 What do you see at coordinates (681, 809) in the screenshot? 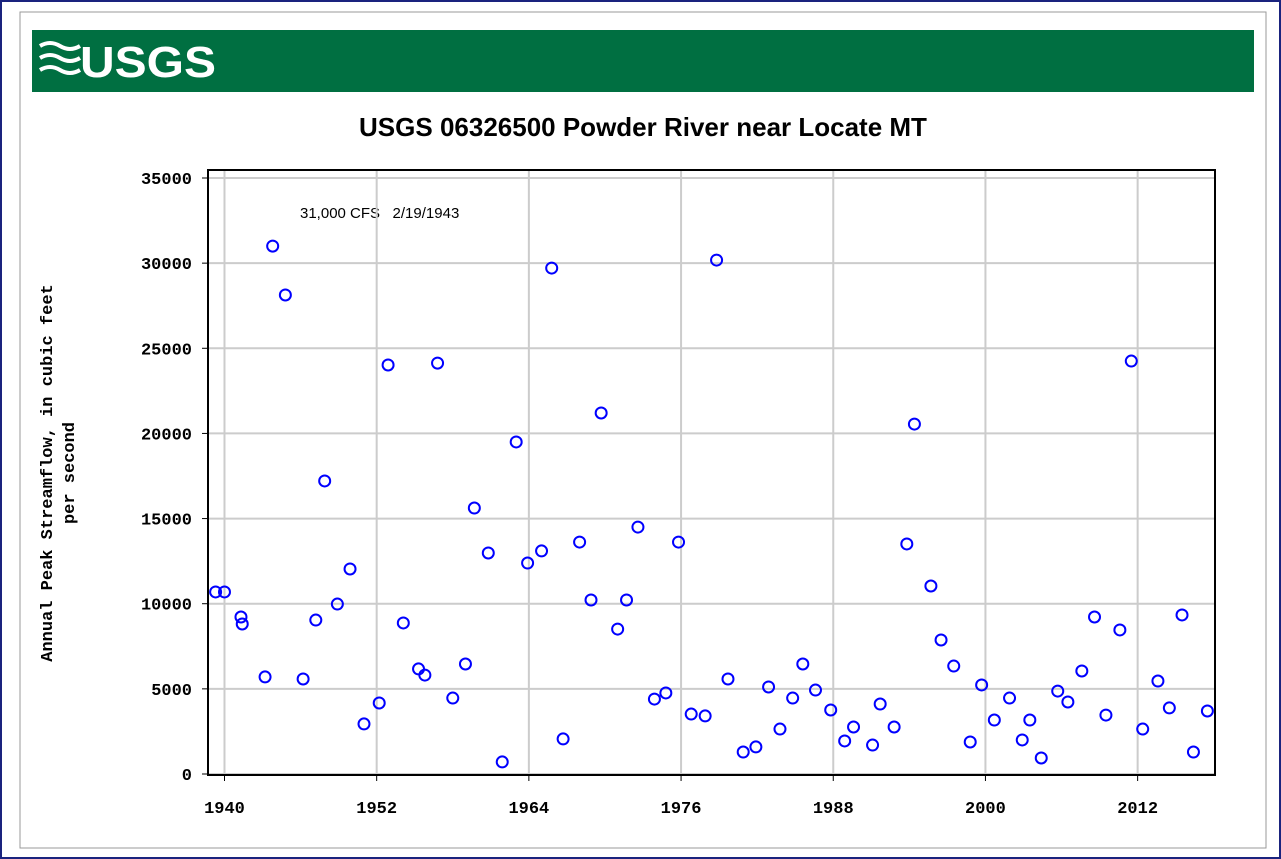
I see `x-tick-label: 1976` at bounding box center [681, 809].